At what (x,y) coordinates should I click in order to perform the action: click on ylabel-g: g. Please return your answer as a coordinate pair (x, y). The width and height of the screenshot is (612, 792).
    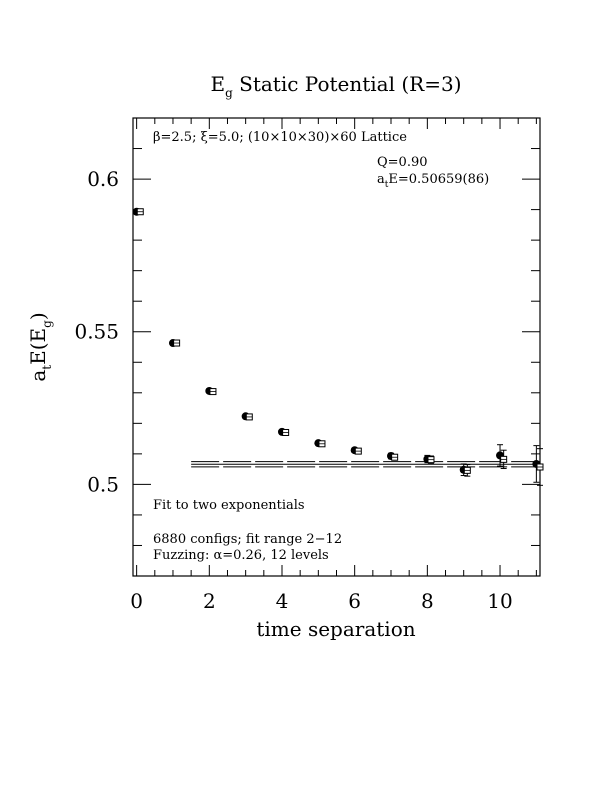
    Looking at the image, I should click on (47, 324).